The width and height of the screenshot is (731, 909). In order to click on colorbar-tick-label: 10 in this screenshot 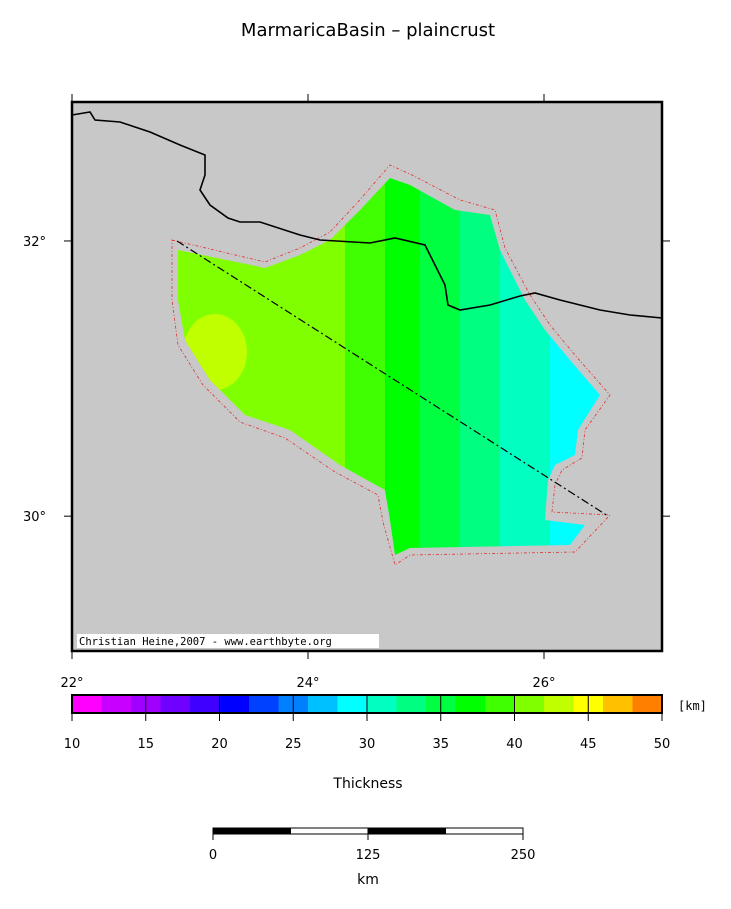, I will do `click(72, 744)`.